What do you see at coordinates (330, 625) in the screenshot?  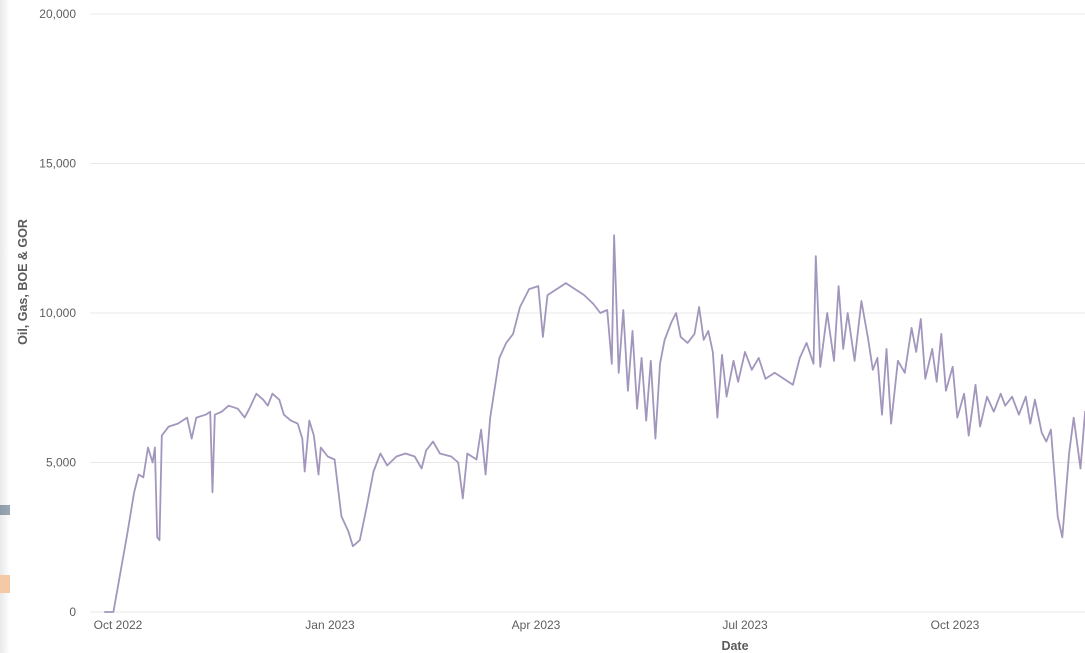 I see `x-tick-label: Jan 2023` at bounding box center [330, 625].